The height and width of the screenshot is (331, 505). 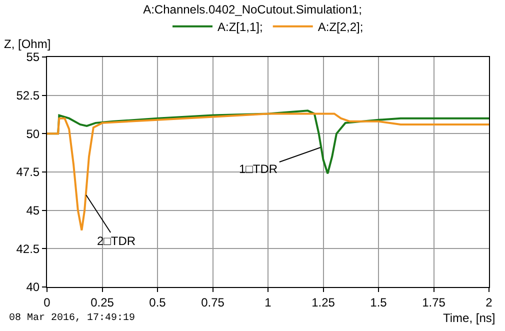 What do you see at coordinates (102, 302) in the screenshot?
I see `x-tick-label: 0.25` at bounding box center [102, 302].